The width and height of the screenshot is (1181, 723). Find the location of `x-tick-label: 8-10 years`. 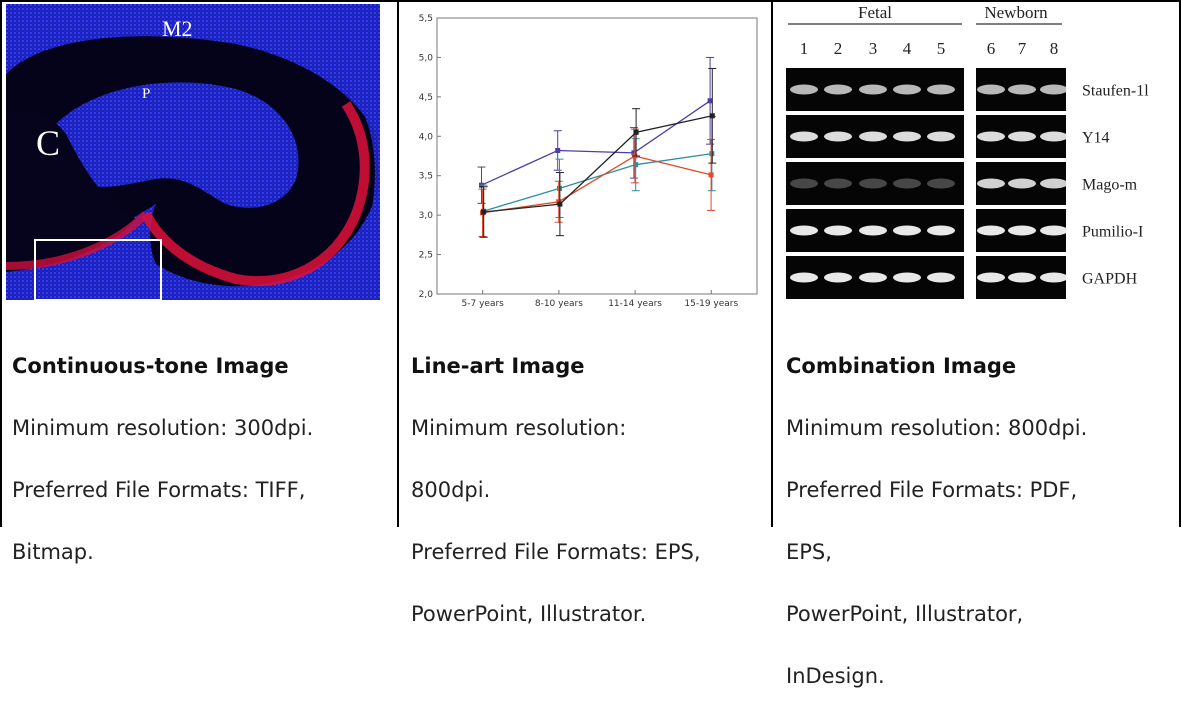

x-tick-label: 8-10 years is located at coordinates (559, 304).